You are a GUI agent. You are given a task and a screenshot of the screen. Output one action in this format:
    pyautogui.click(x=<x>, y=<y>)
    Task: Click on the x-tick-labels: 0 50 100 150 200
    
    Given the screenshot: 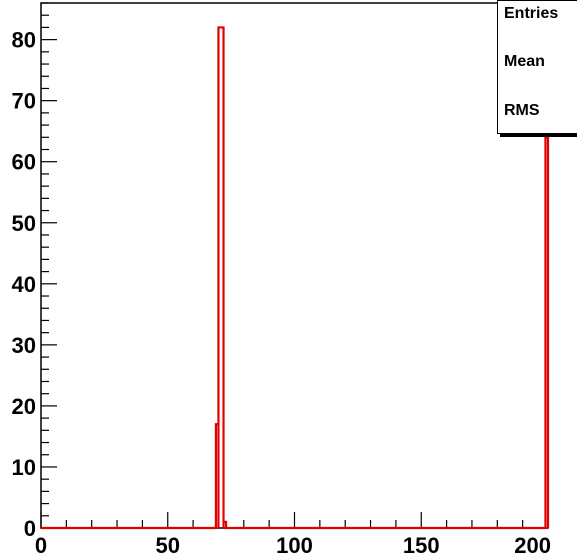 What is the action you would take?
    pyautogui.click(x=293, y=544)
    